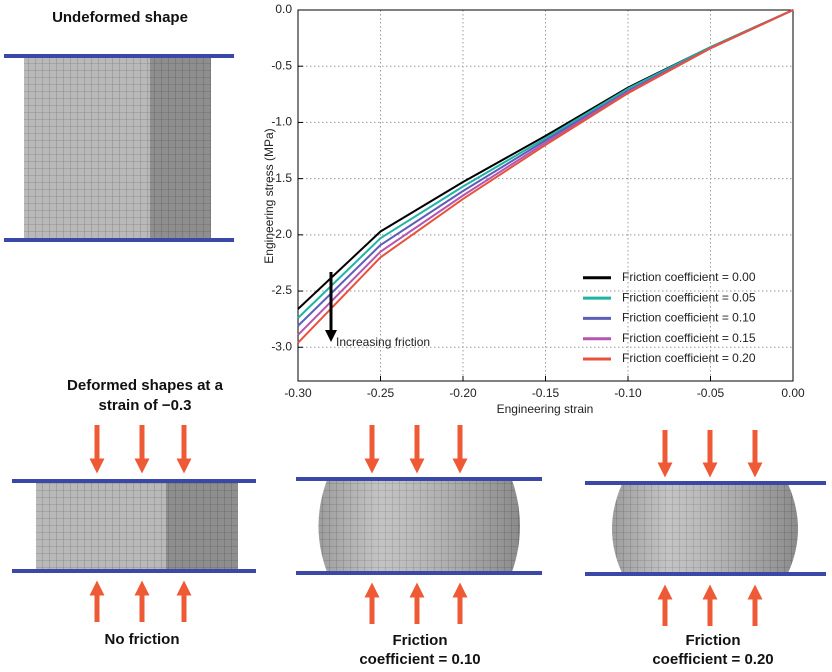 Image resolution: width=832 pixels, height=672 pixels. Describe the element at coordinates (283, 9) in the screenshot. I see `y-tick-label: 0.0` at that location.